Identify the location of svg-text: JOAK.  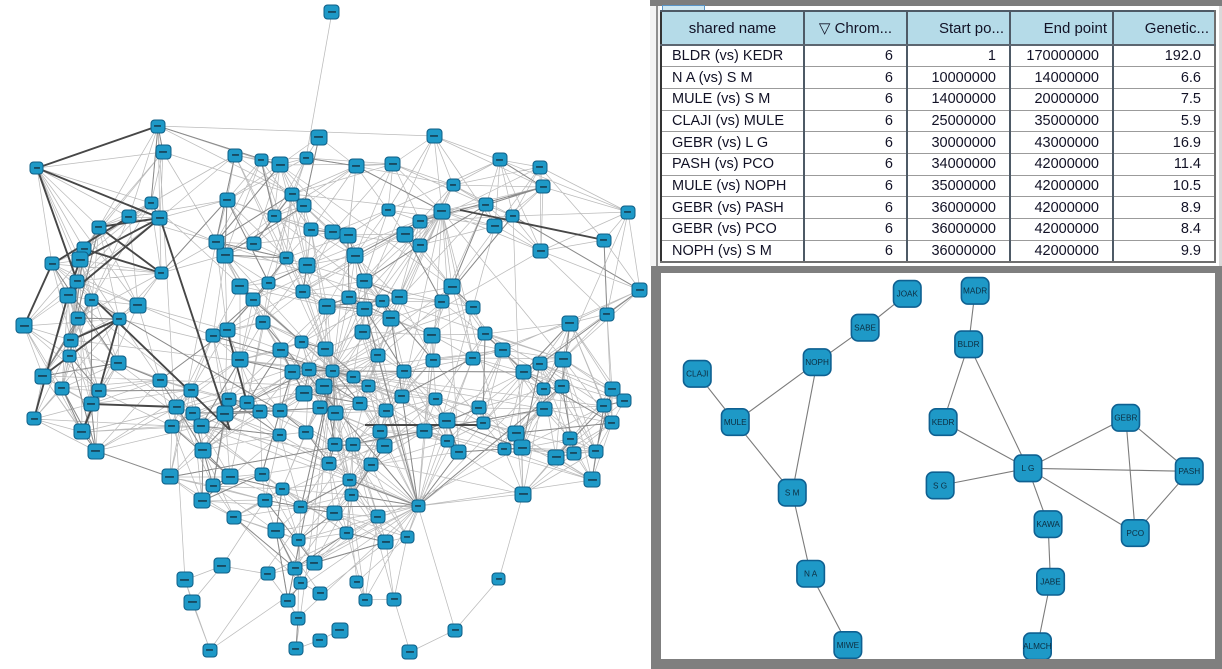
(907, 293).